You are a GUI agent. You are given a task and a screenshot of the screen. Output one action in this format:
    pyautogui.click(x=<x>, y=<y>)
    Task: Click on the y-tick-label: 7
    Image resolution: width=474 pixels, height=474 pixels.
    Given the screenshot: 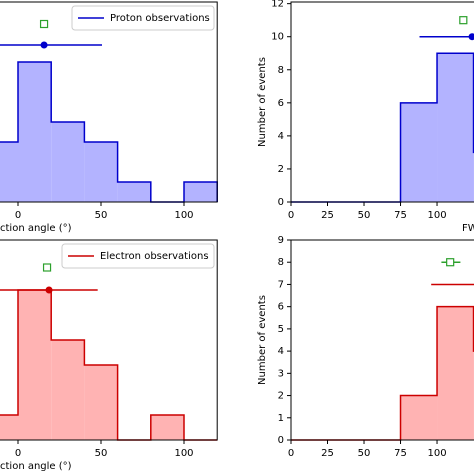 What is the action you would take?
    pyautogui.click(x=281, y=284)
    